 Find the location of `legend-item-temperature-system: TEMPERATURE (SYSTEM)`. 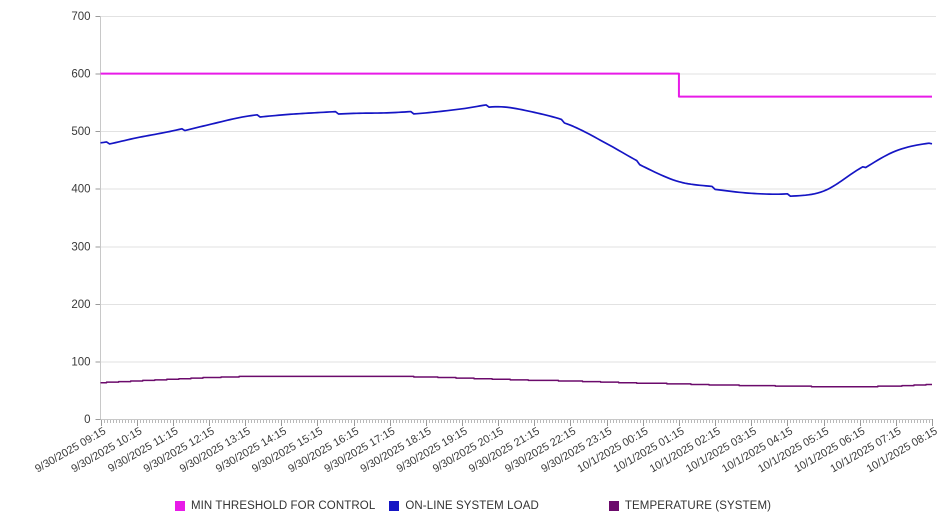

legend-item-temperature-system: TEMPERATURE (SYSTEM) is located at coordinates (690, 506).